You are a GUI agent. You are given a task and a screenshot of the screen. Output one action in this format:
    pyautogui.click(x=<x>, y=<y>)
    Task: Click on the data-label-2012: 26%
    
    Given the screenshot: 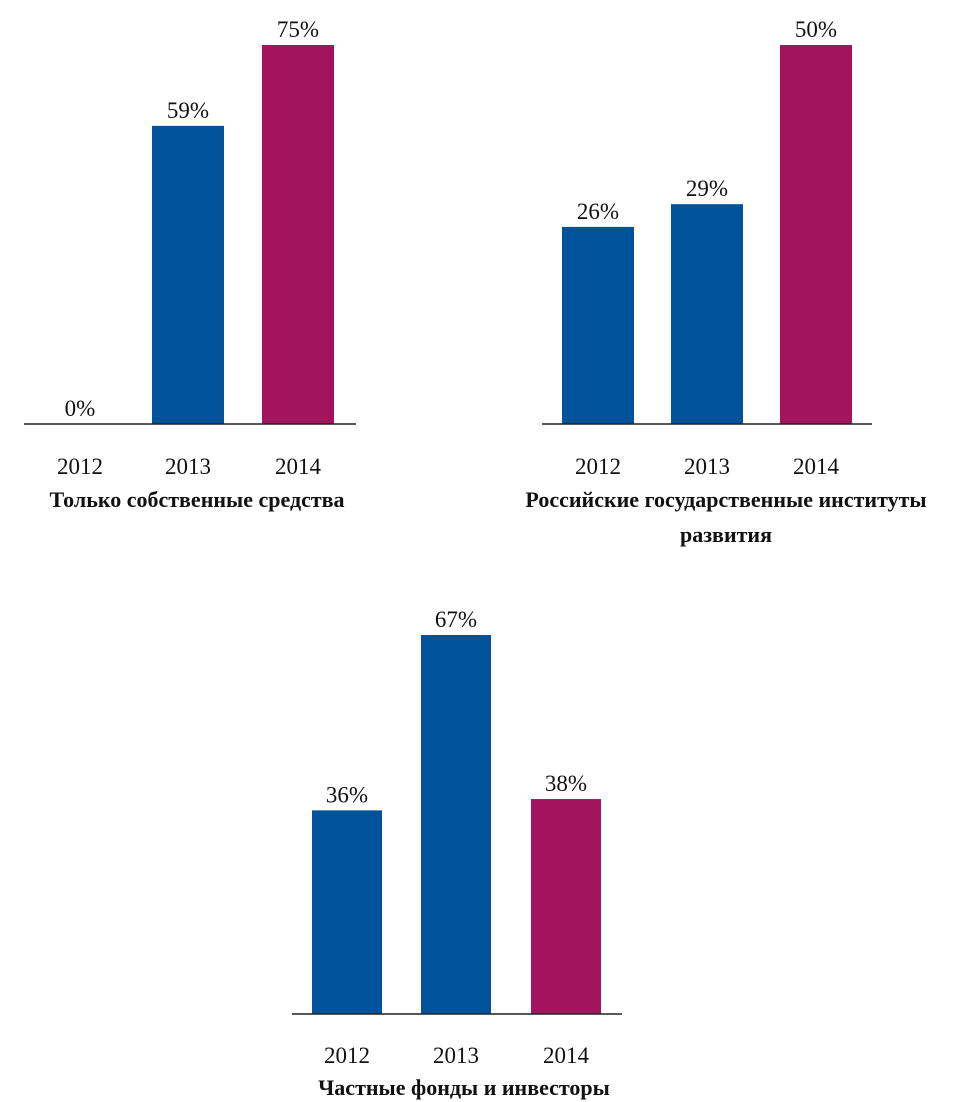 What is the action you would take?
    pyautogui.click(x=598, y=211)
    